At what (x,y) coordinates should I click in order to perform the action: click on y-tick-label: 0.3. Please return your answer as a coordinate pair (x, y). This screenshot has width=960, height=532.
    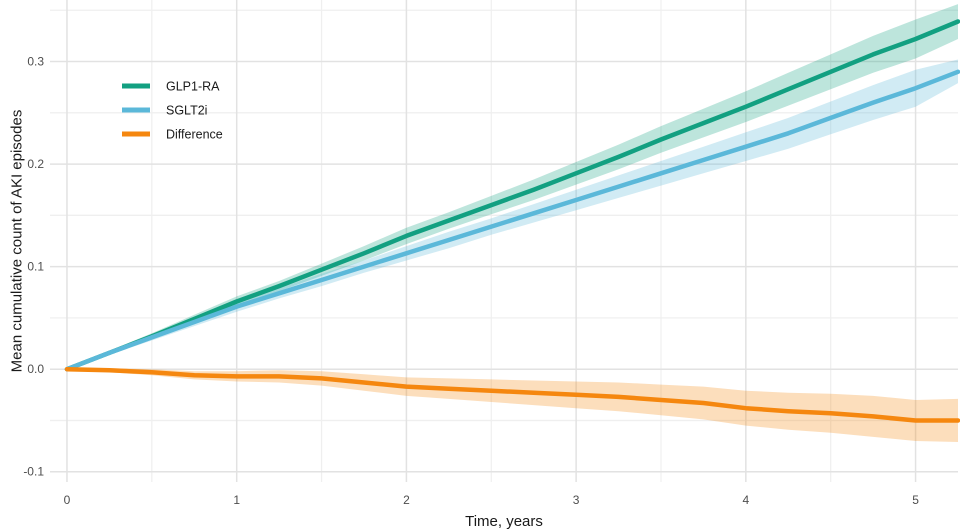
    Looking at the image, I should click on (35, 62).